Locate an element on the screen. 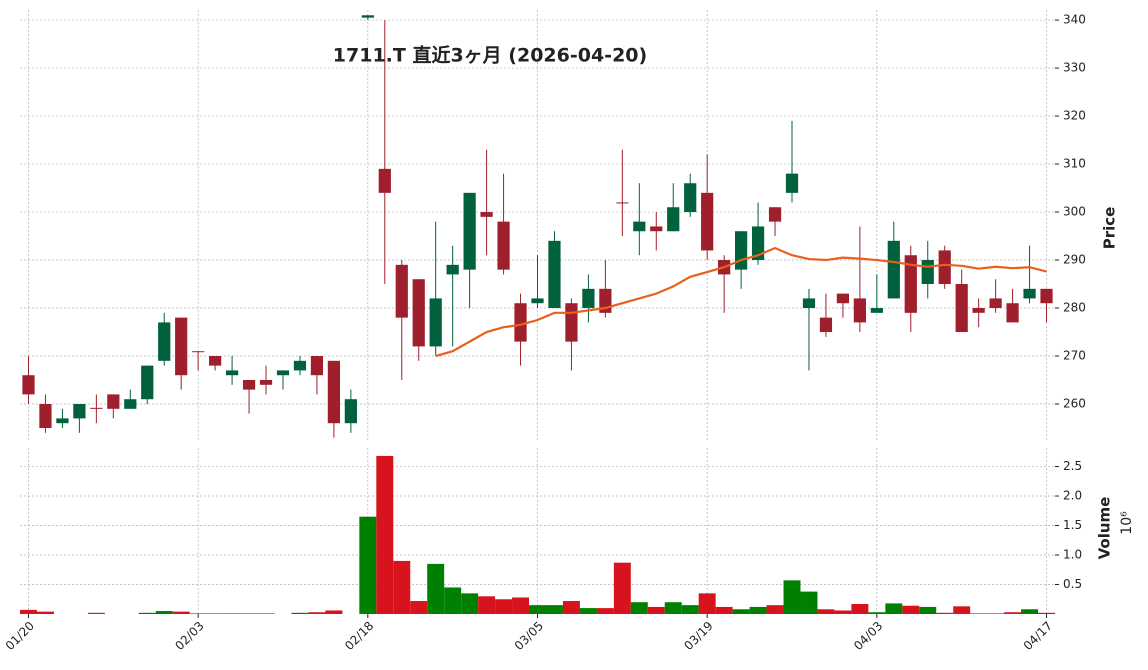  y2-axis-label: Volume is located at coordinates (1105, 528).